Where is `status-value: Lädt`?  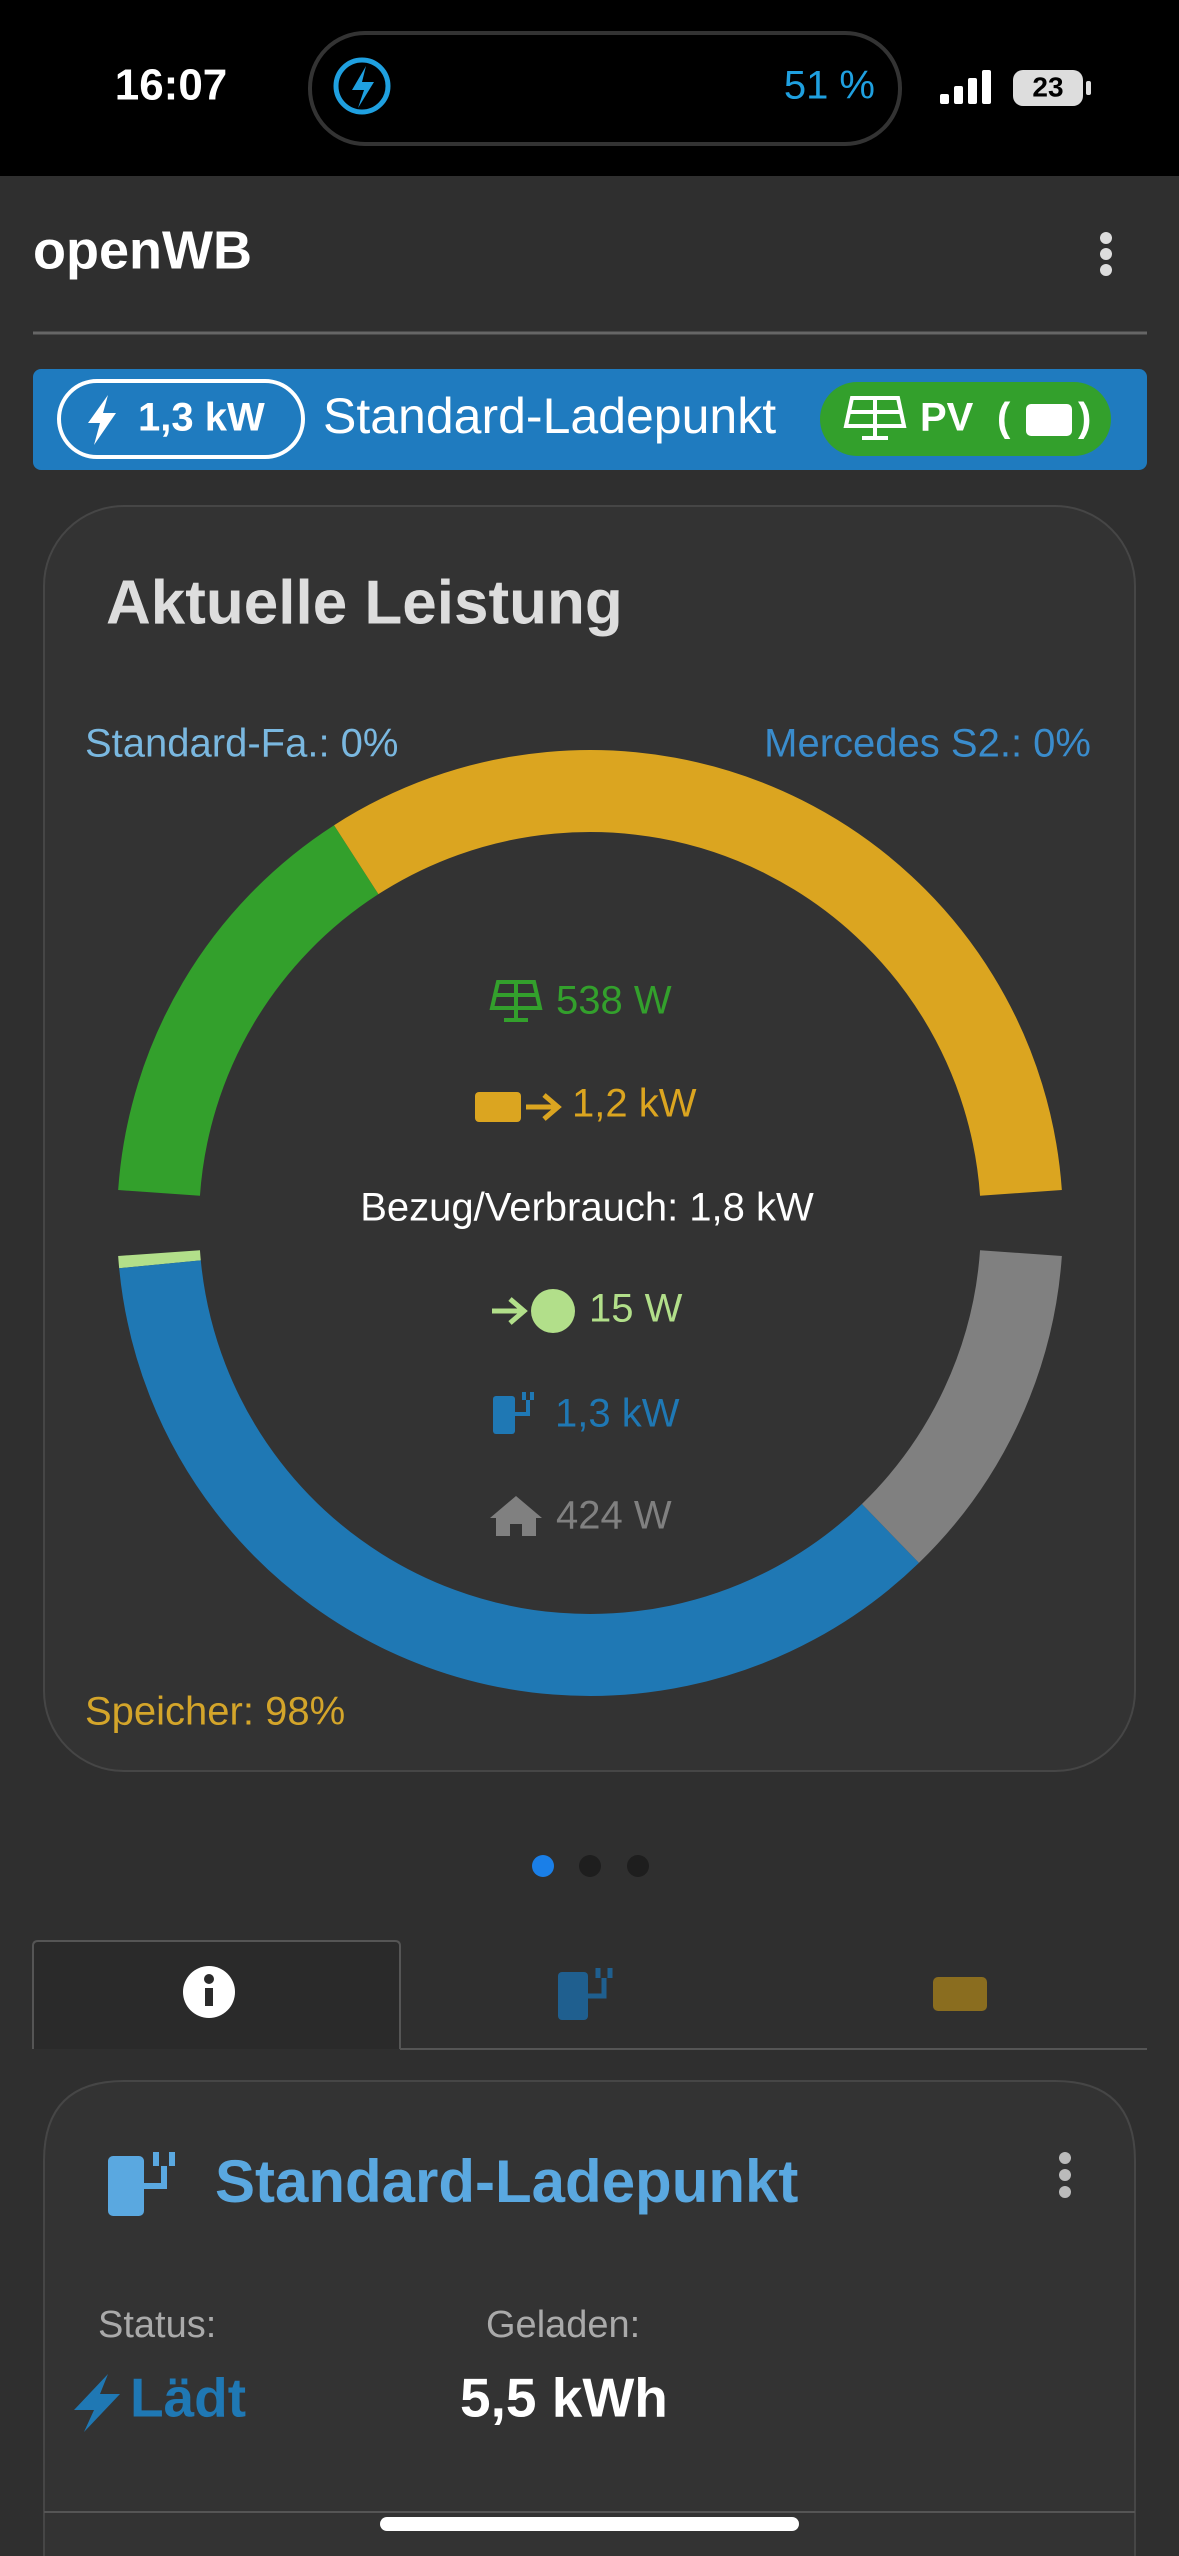
status-value: Lädt is located at coordinates (188, 2398).